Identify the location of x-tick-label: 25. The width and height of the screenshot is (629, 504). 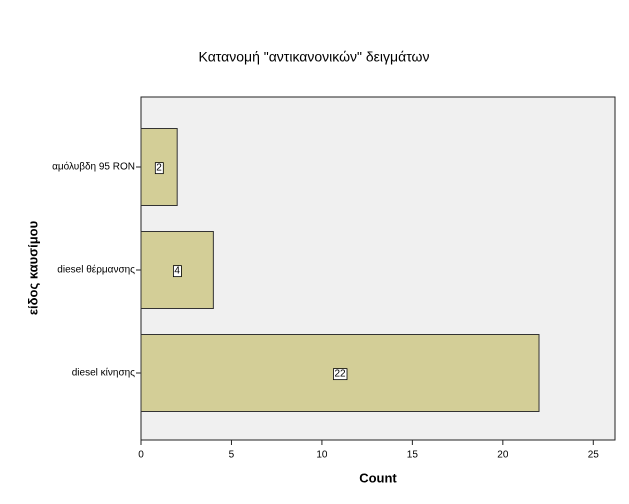
(594, 455).